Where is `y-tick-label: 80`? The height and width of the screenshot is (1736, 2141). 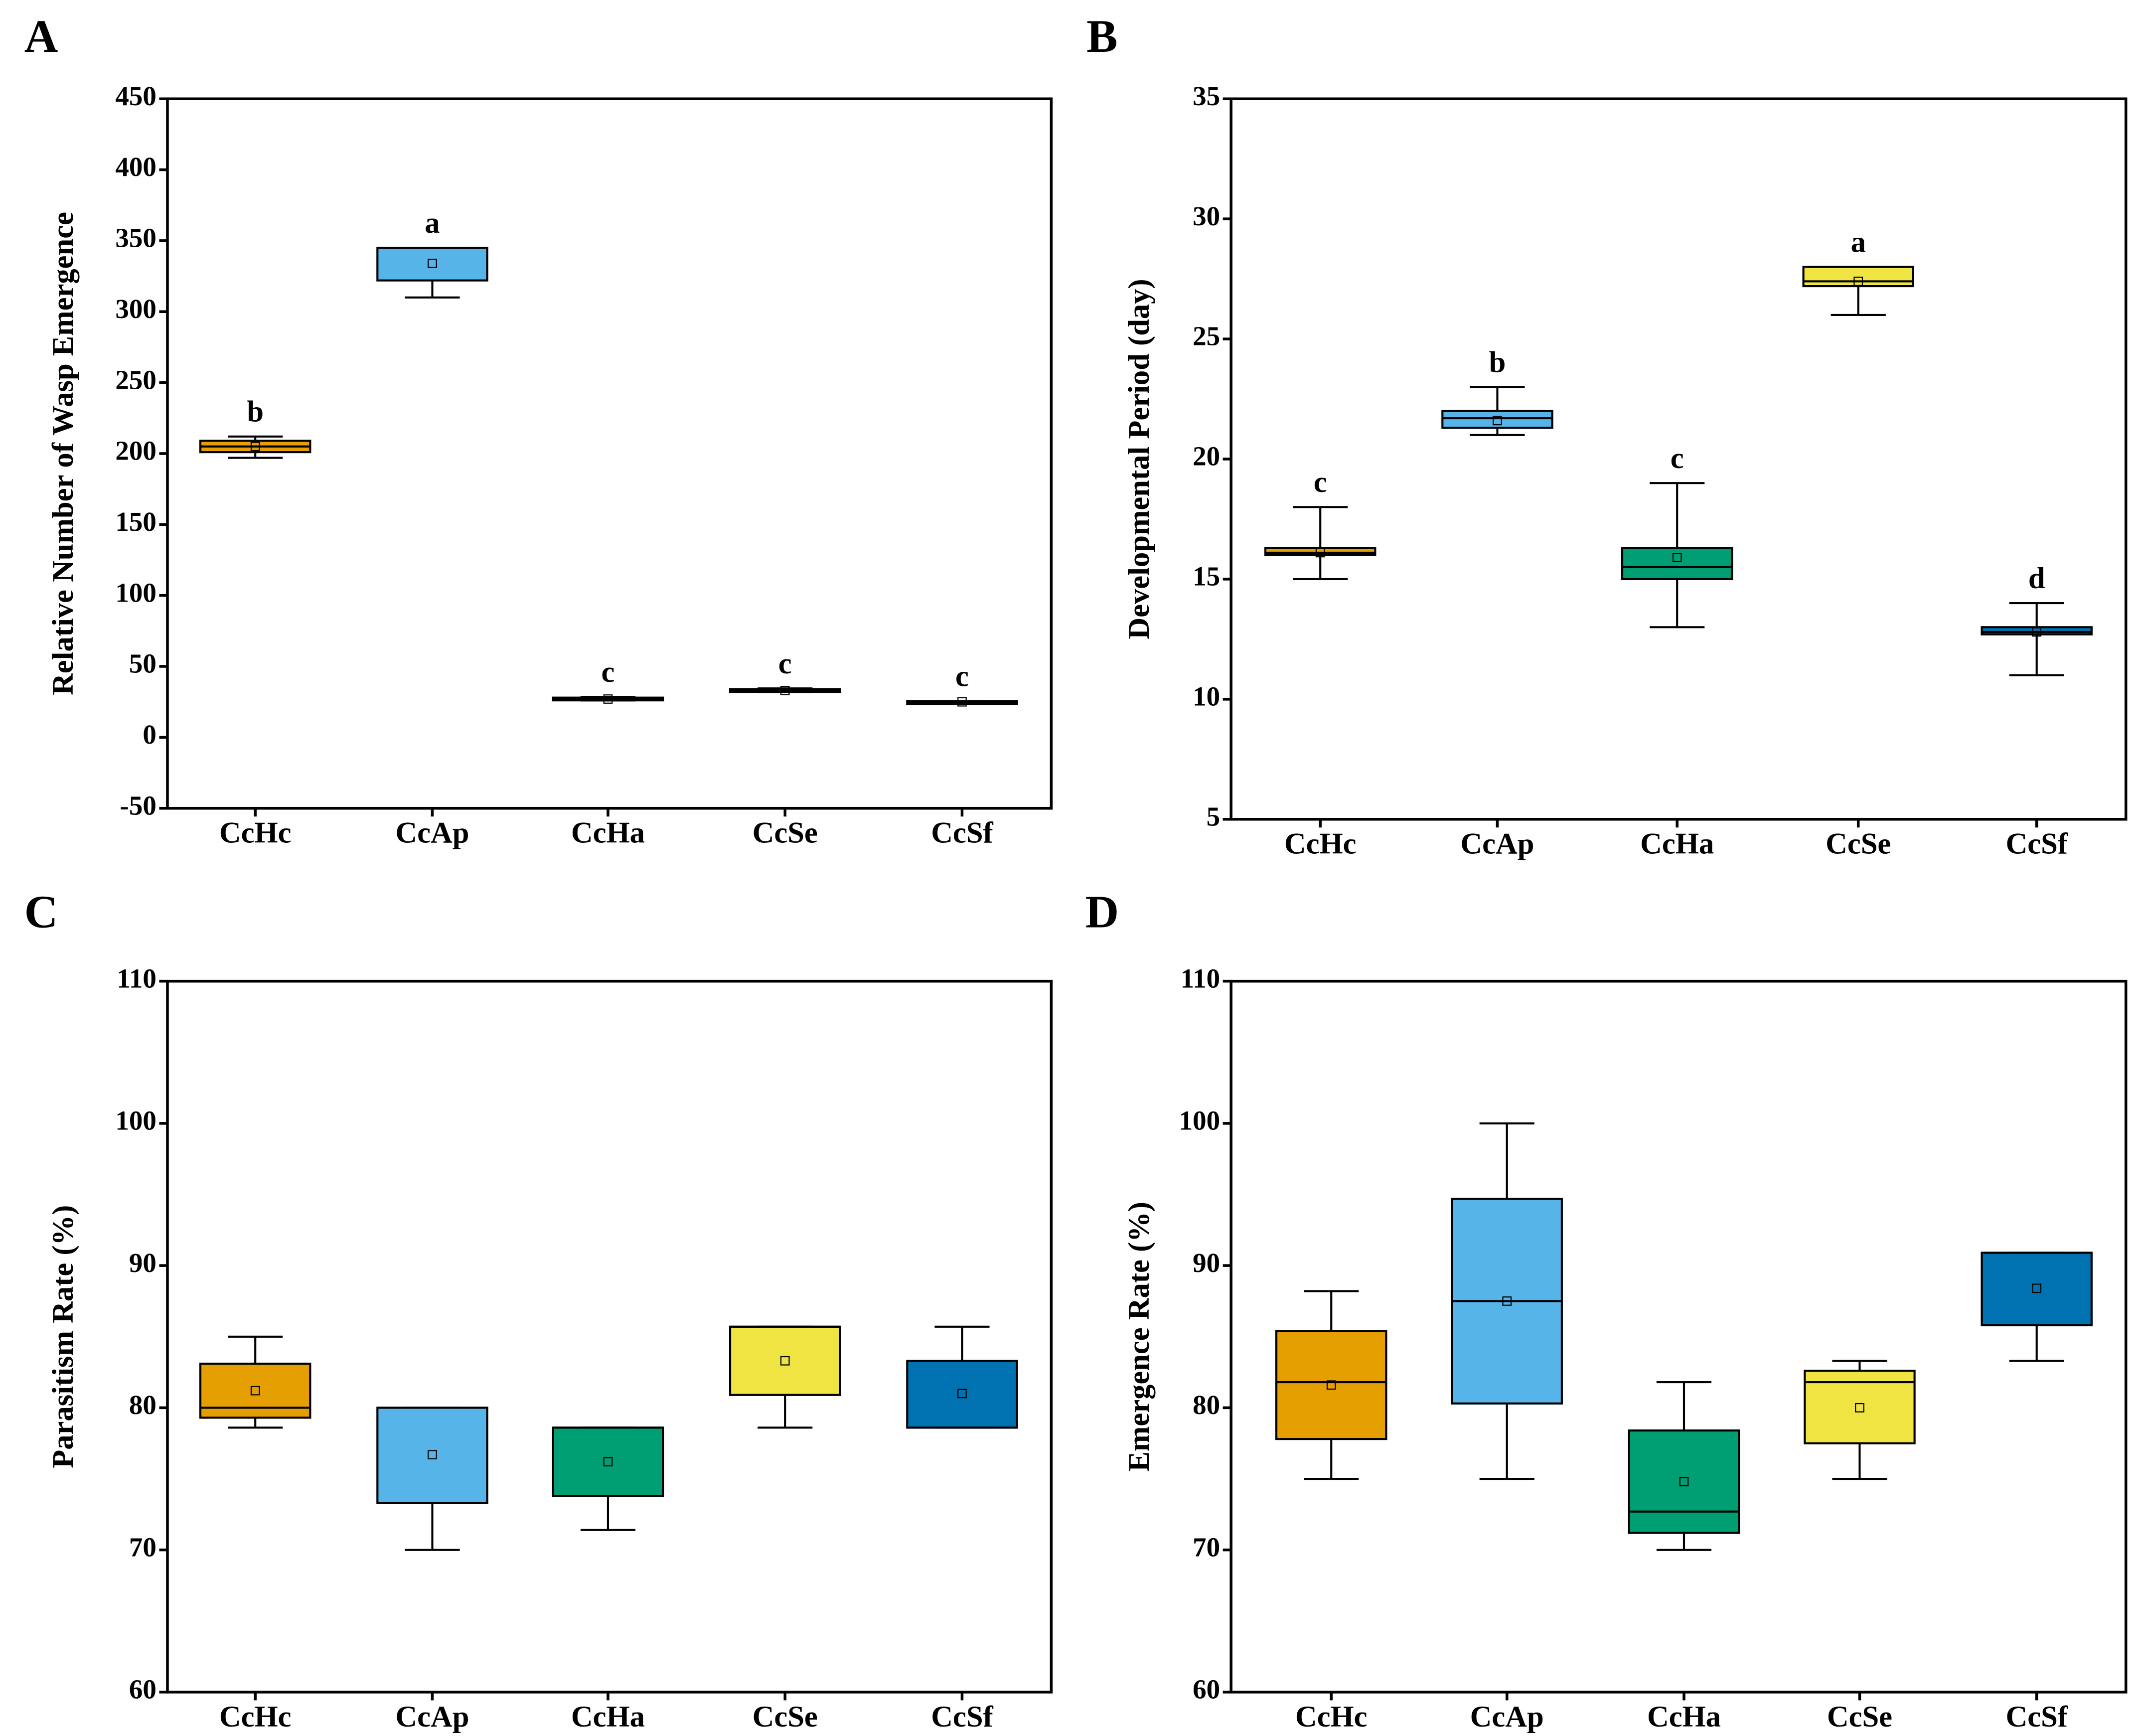 y-tick-label: 80 is located at coordinates (1206, 1405).